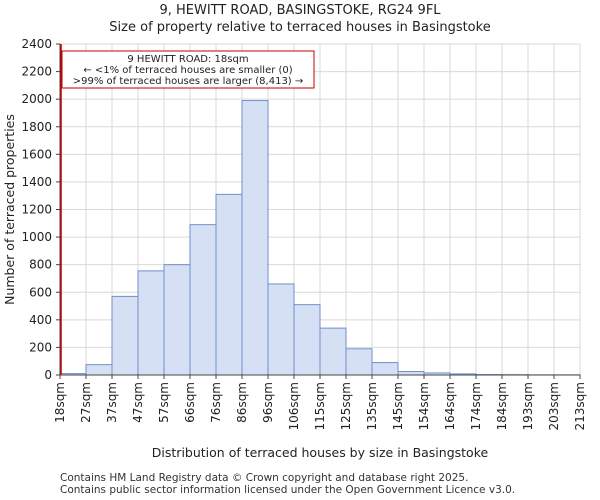 Image resolution: width=600 pixels, height=500 pixels. I want to click on y-tick-label: 1600, so click(36, 154).